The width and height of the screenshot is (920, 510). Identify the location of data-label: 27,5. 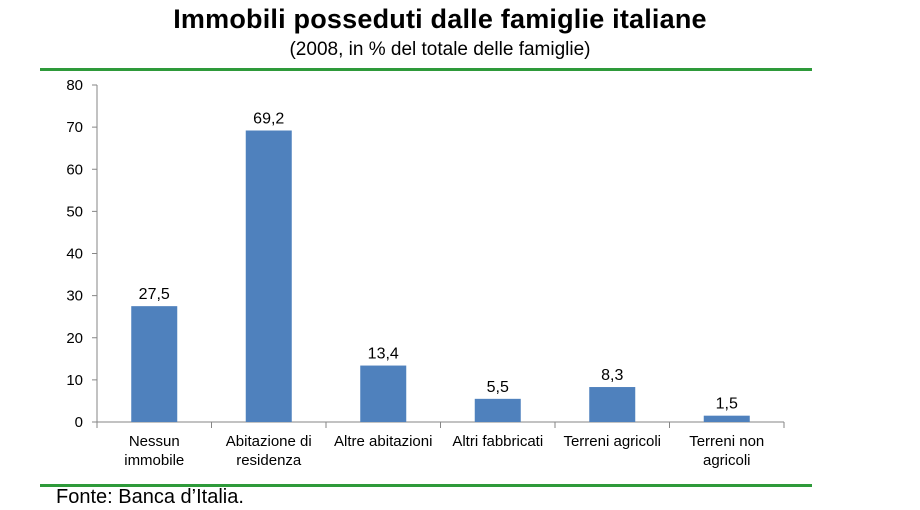
(154, 294).